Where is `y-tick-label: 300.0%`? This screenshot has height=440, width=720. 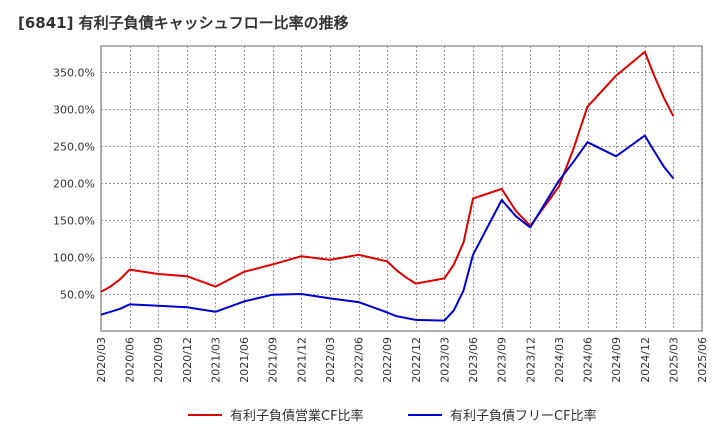
y-tick-label: 300.0% is located at coordinates (74, 110).